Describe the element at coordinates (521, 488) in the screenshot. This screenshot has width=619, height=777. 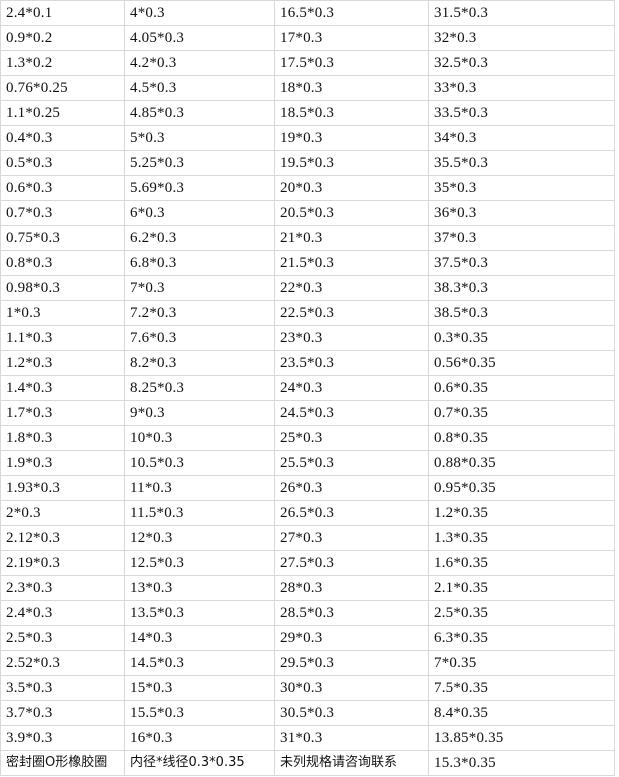
I see `spec-cell: 0.95*0.35` at that location.